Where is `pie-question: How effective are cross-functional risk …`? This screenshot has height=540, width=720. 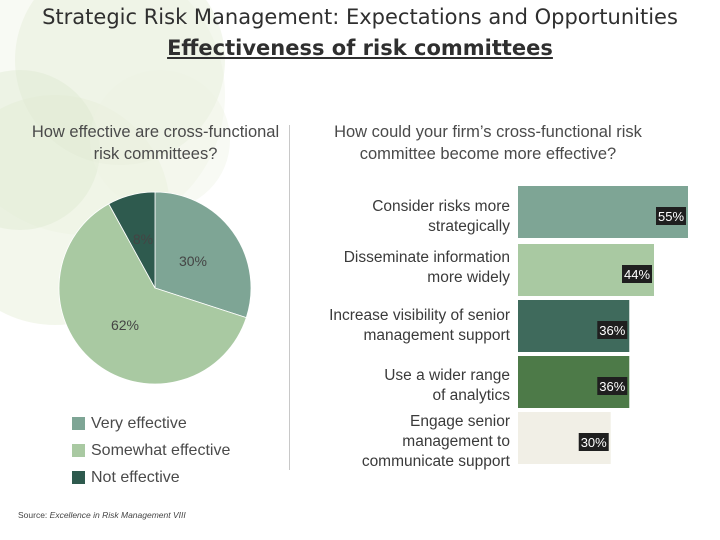 pie-question: How effective are cross-functional risk … is located at coordinates (155, 143).